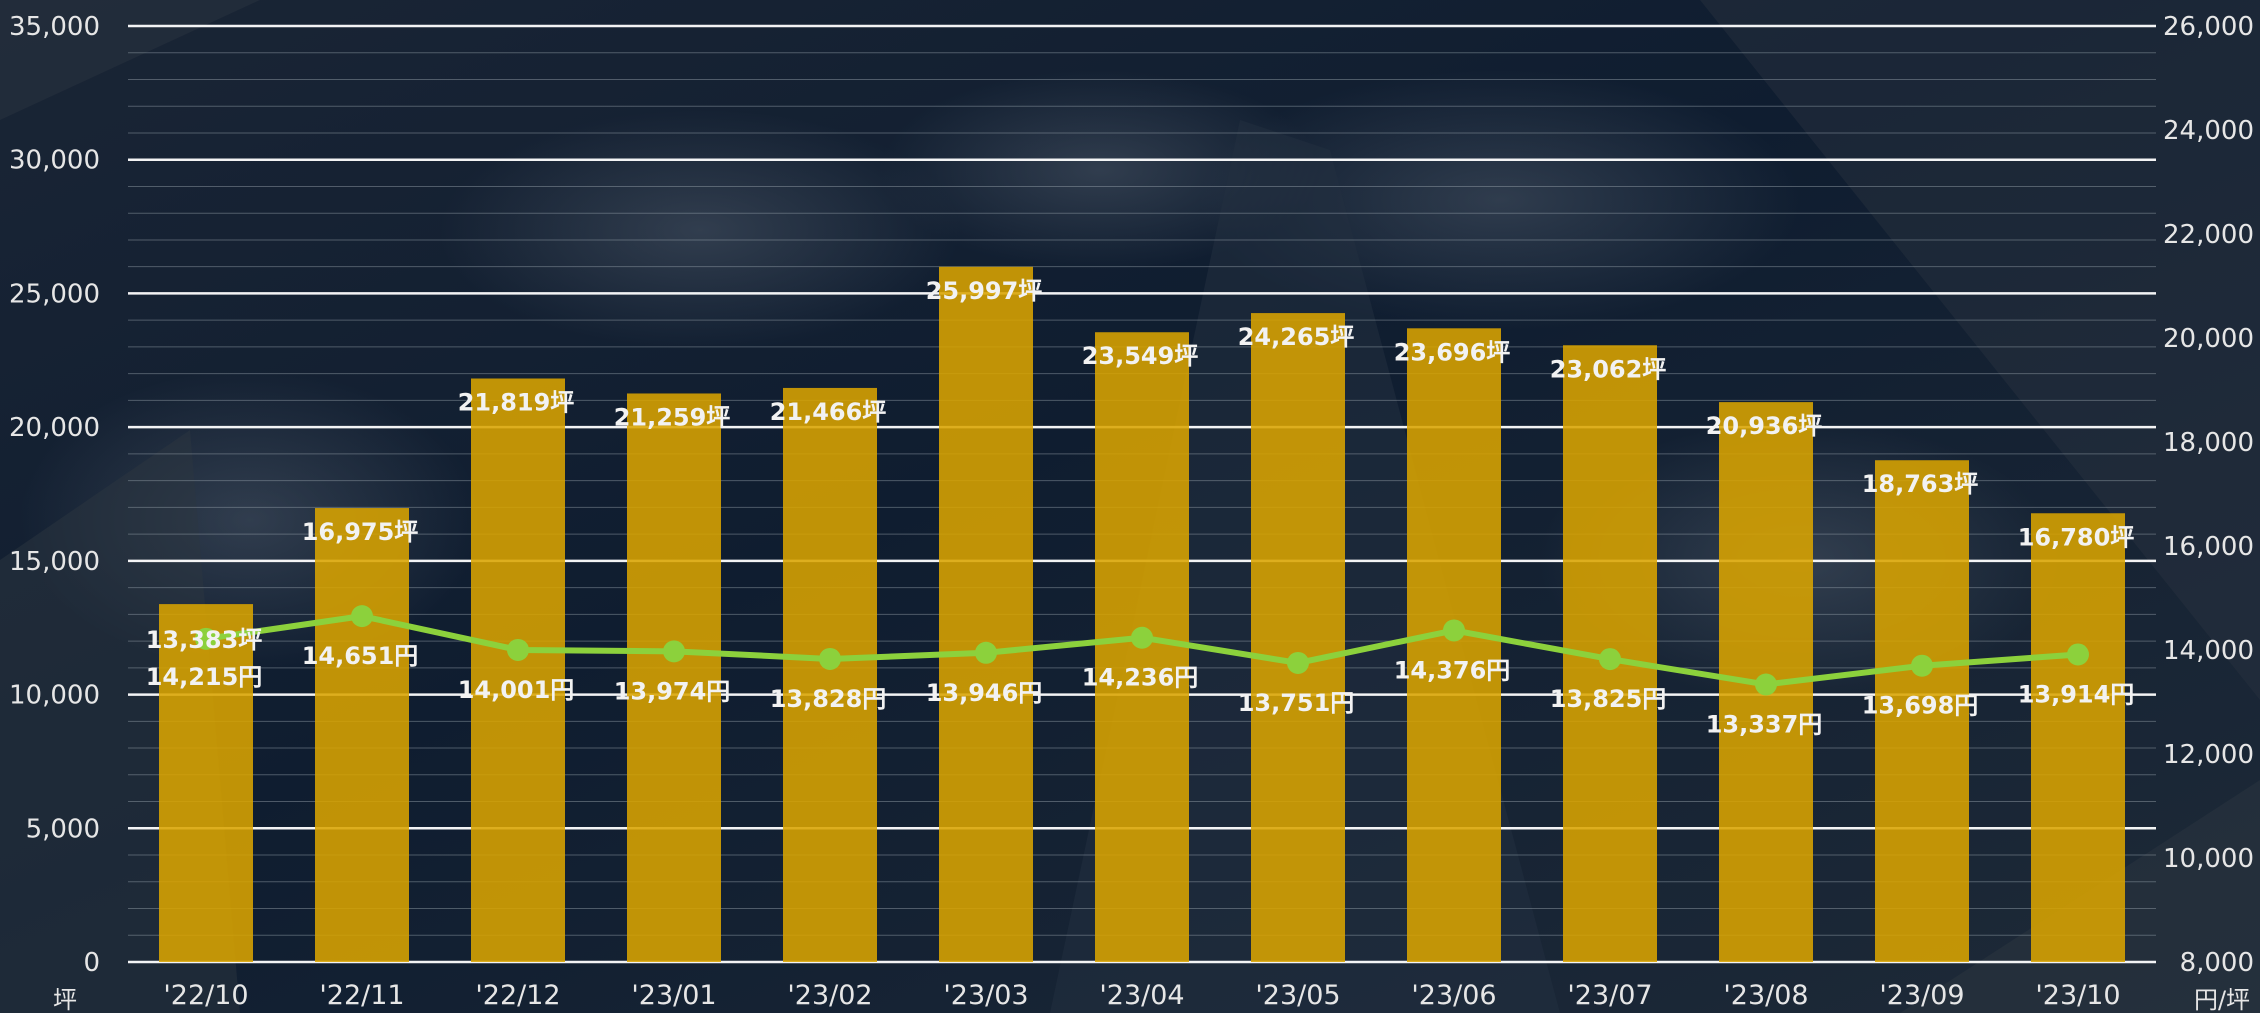 The image size is (2260, 1013). What do you see at coordinates (1140, 356) in the screenshot?
I see `bar-data-label: 23,549坪` at bounding box center [1140, 356].